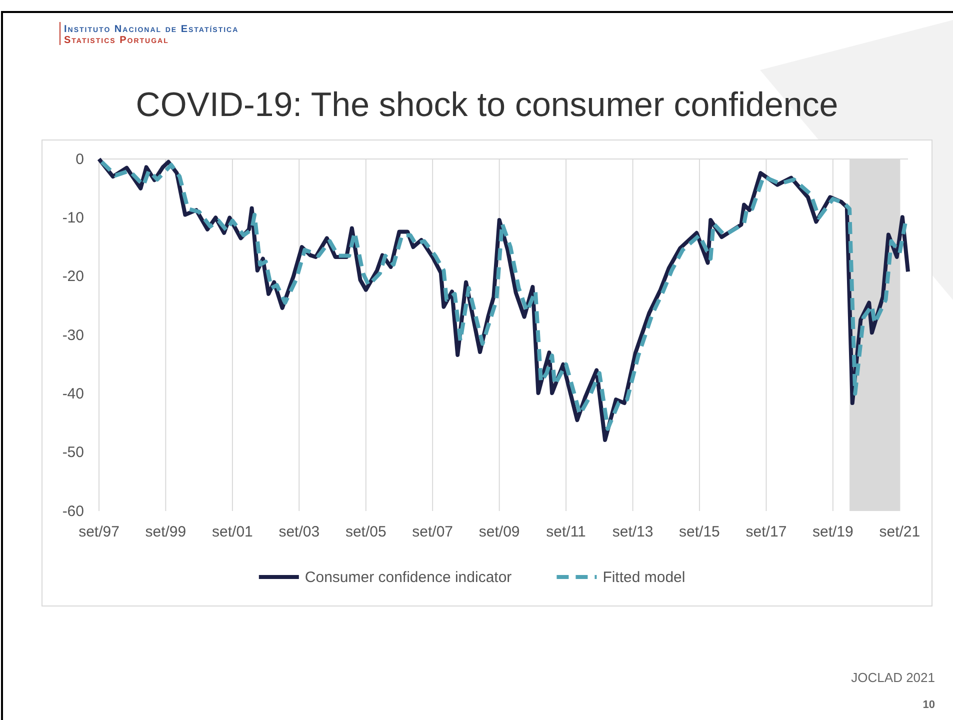 The width and height of the screenshot is (953, 720). I want to click on x-tick-label: set/11, so click(566, 532).